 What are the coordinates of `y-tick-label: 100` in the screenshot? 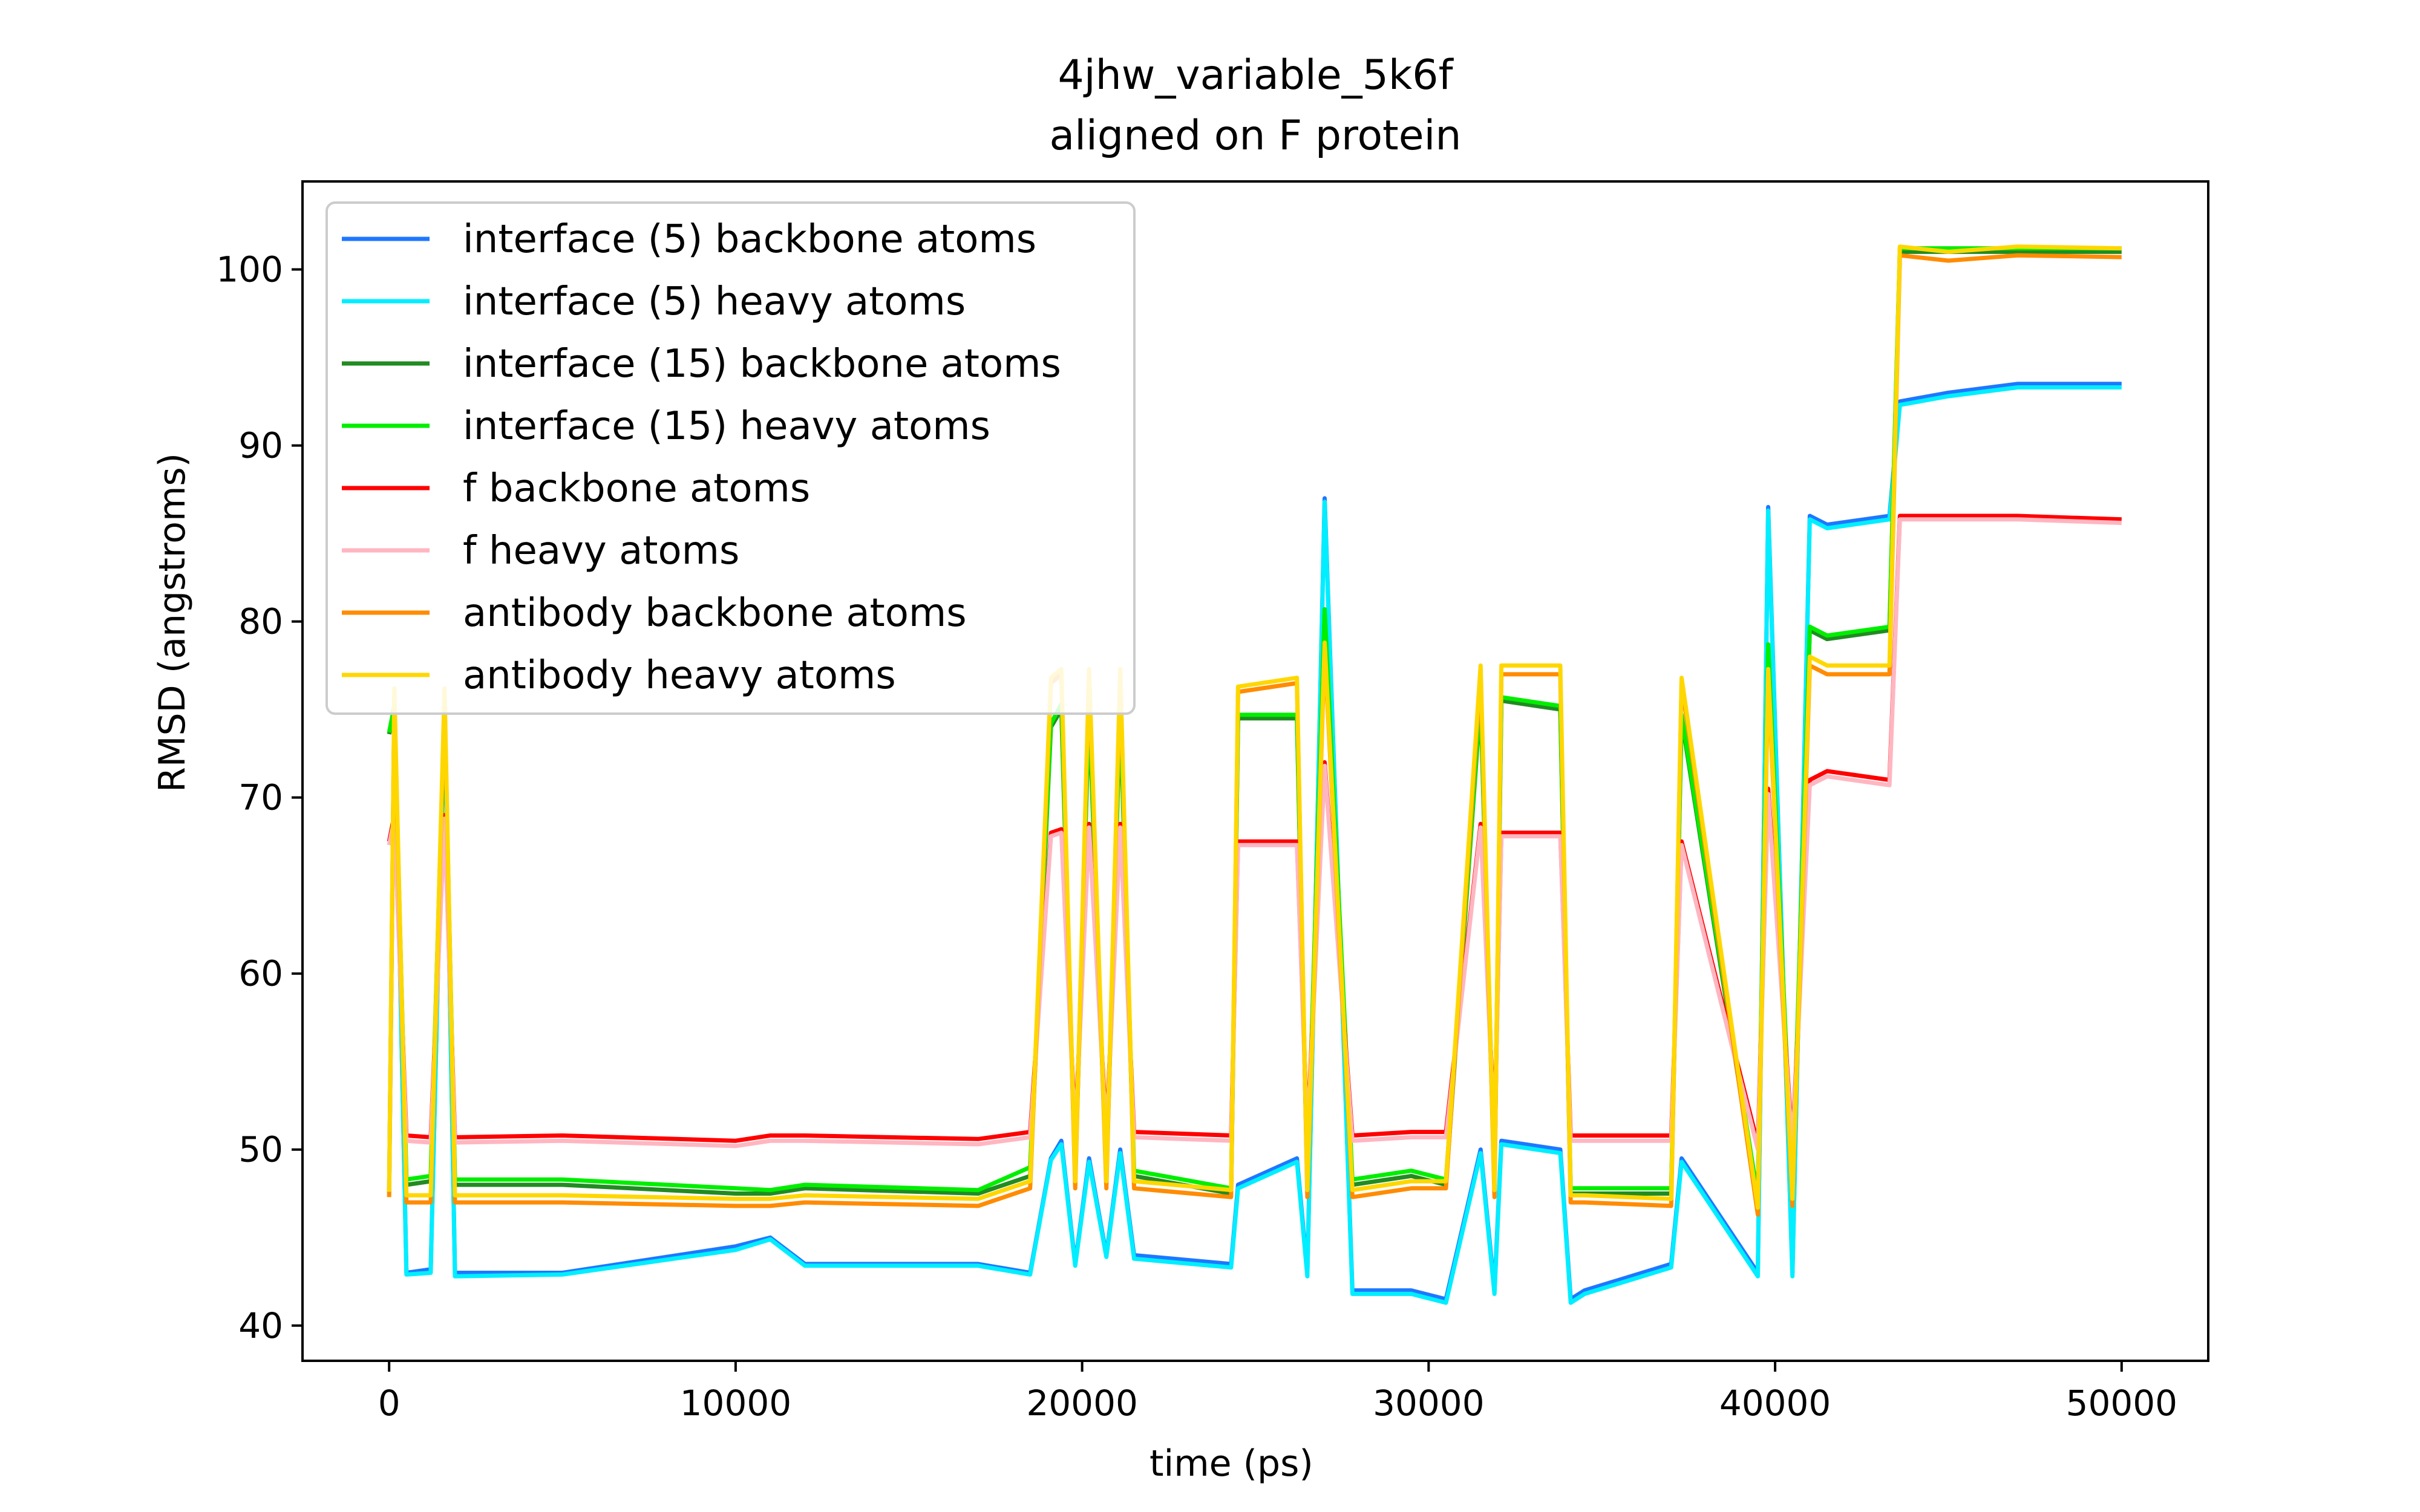 It's located at (249, 269).